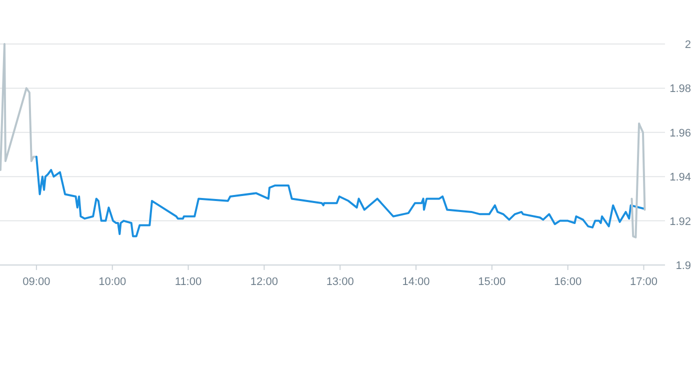 This screenshot has height=365, width=693. Describe the element at coordinates (680, 89) in the screenshot. I see `y-tick-label: 1.98` at that location.